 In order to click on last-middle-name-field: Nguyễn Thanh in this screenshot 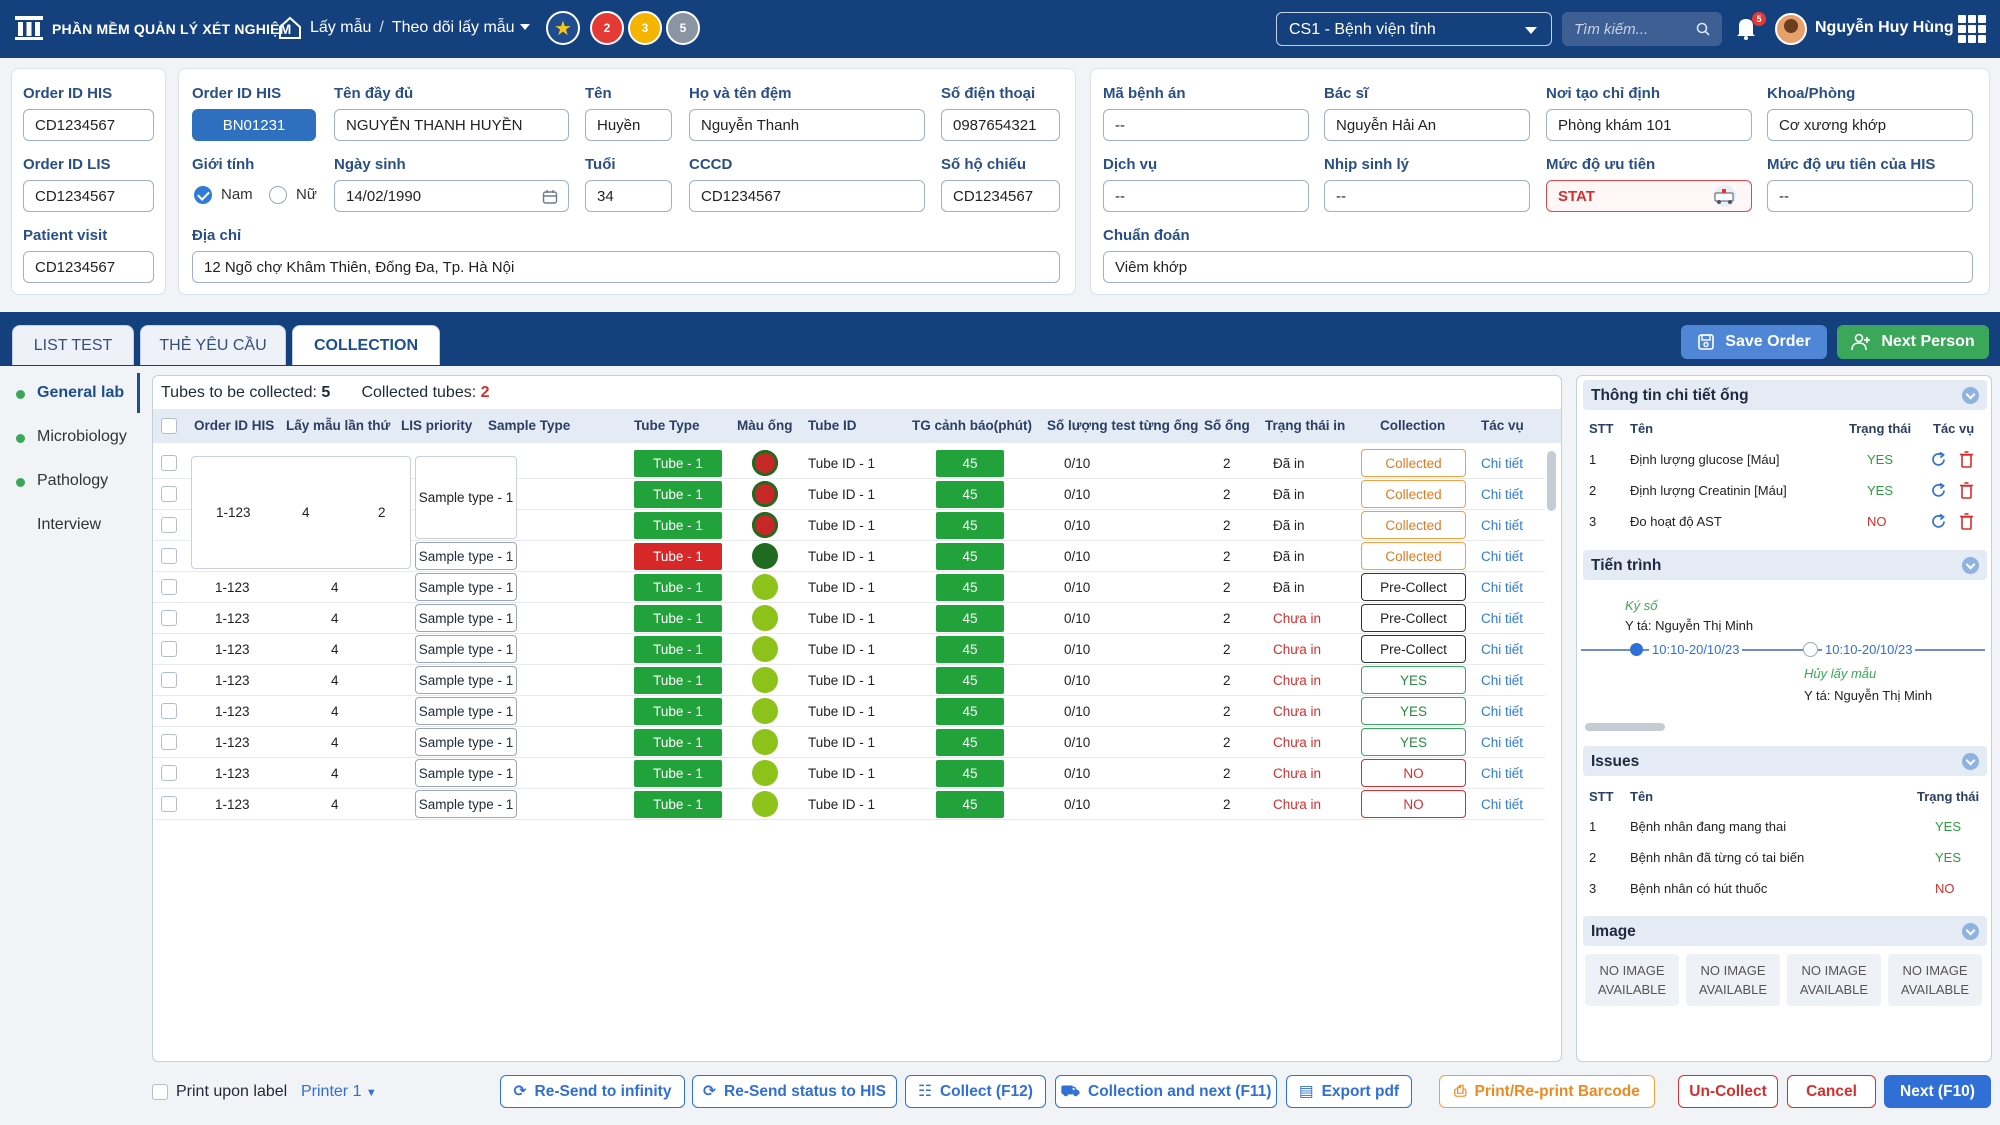, I will do `click(807, 125)`.